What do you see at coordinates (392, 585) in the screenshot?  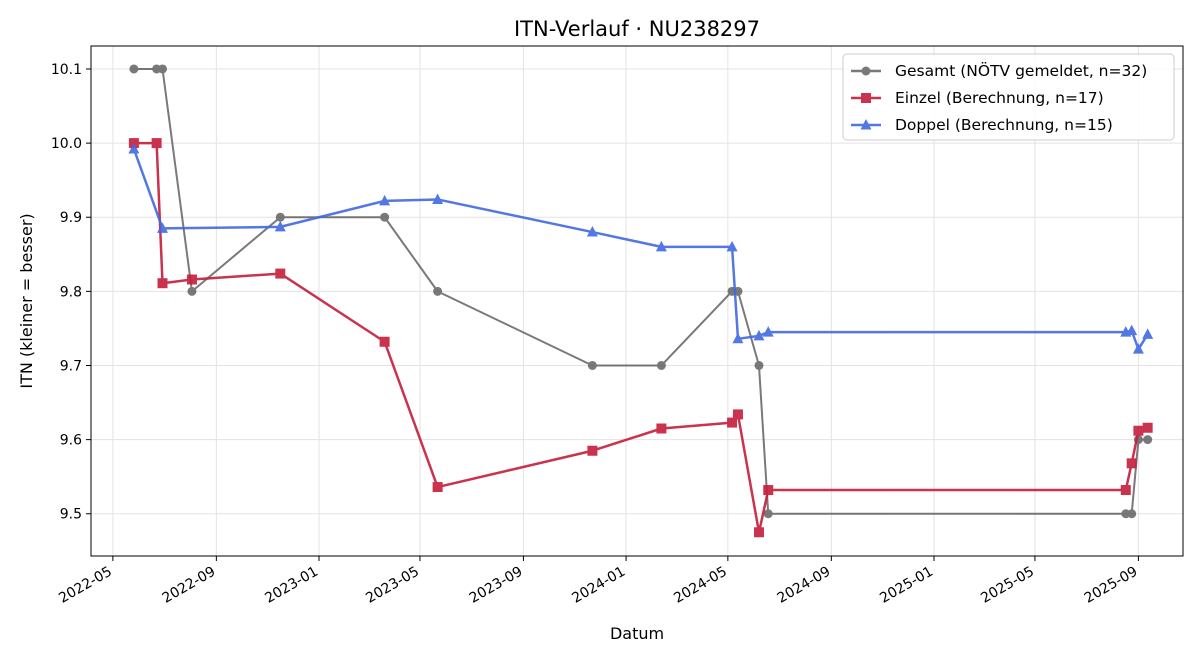 I see `x-tick-label: 2023-05` at bounding box center [392, 585].